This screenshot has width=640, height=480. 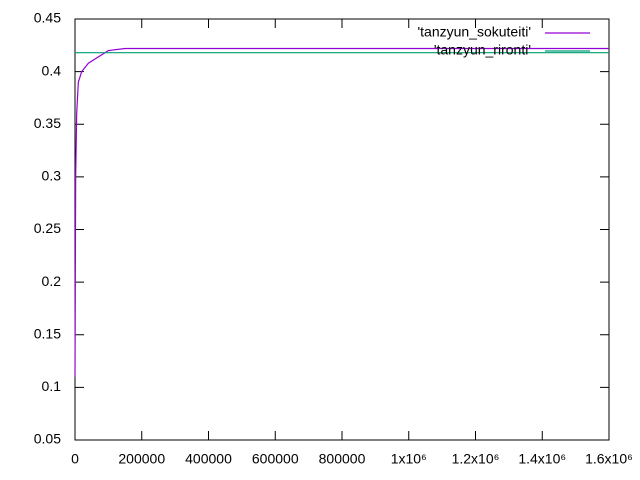 I want to click on x-tick-label: 1.4x10⁶, so click(x=542, y=459).